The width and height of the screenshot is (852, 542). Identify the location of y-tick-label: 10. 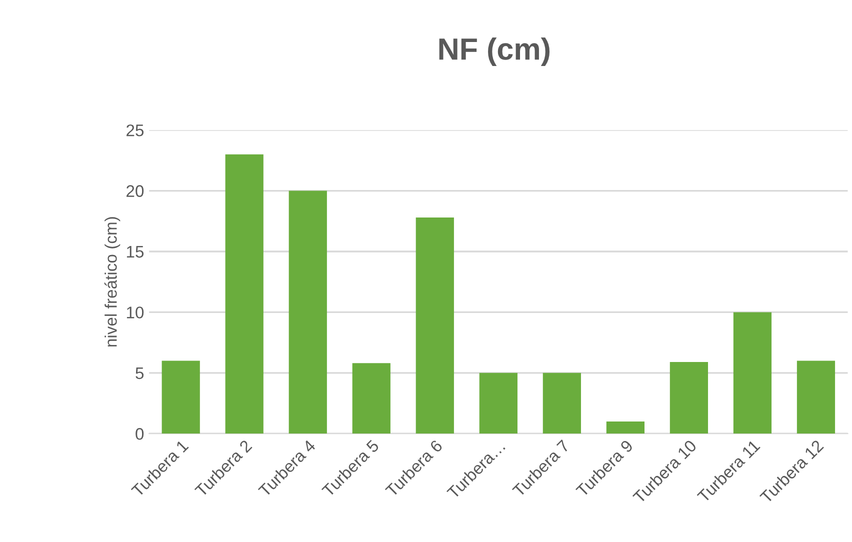
(135, 312).